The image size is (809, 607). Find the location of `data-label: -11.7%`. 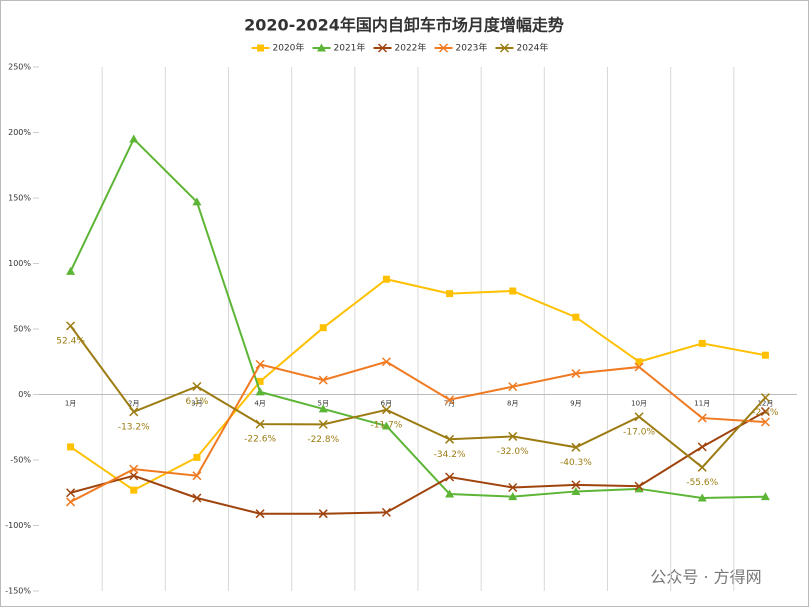

data-label: -11.7% is located at coordinates (386, 425).